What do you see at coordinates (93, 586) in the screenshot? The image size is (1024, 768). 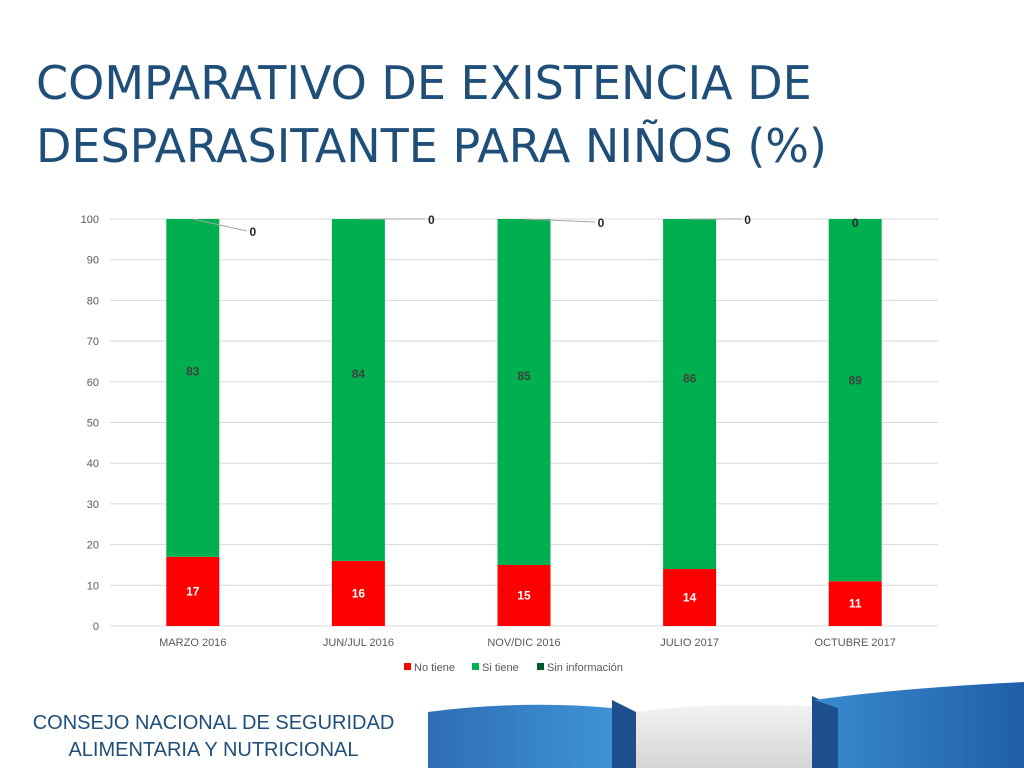 I see `y-tick-label: 10` at bounding box center [93, 586].